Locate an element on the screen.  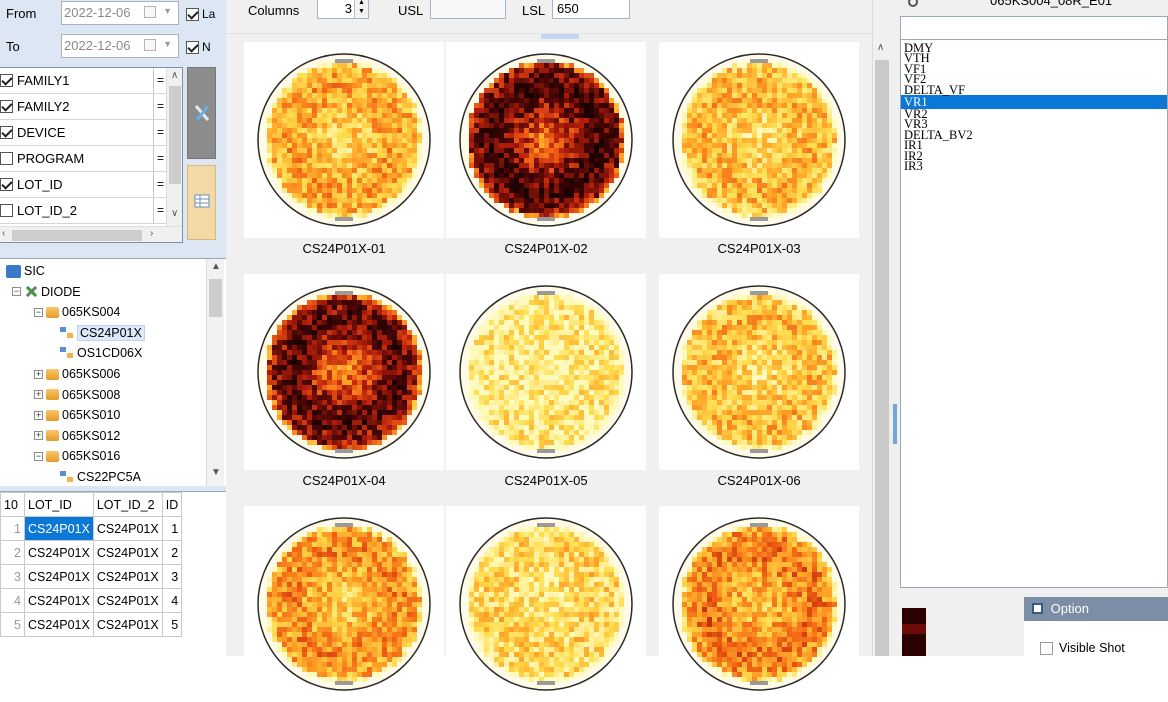
from-date-picker: 2022-12-06 ▼ is located at coordinates (120, 13).